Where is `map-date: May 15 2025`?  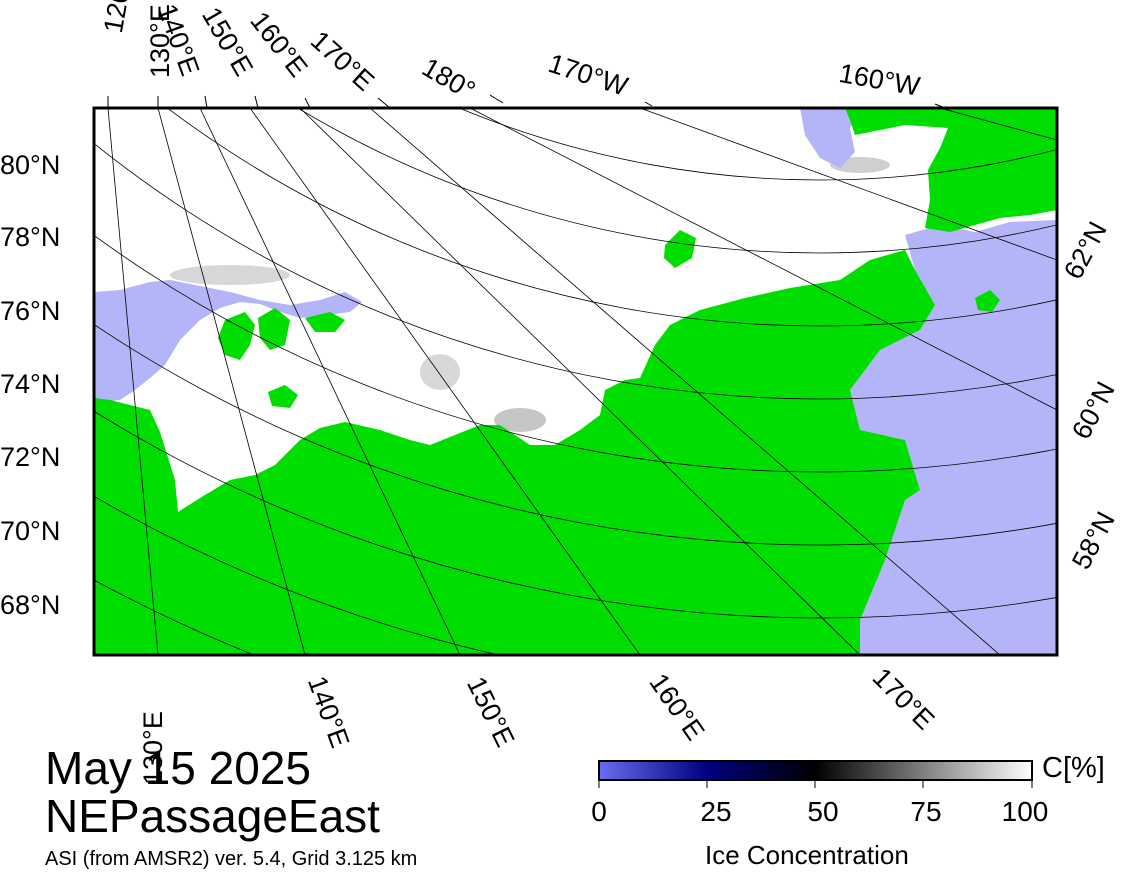 map-date: May 15 2025 is located at coordinates (178, 768).